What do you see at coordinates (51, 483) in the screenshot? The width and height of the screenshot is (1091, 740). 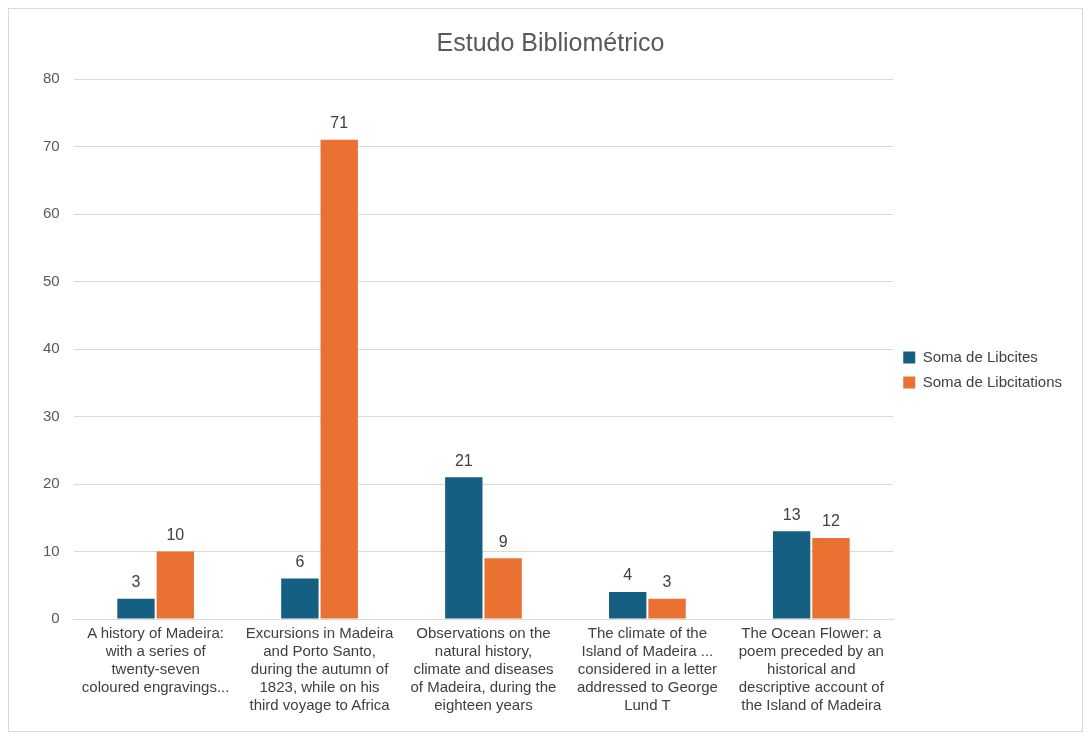 I see `y-tick-label: 20` at bounding box center [51, 483].